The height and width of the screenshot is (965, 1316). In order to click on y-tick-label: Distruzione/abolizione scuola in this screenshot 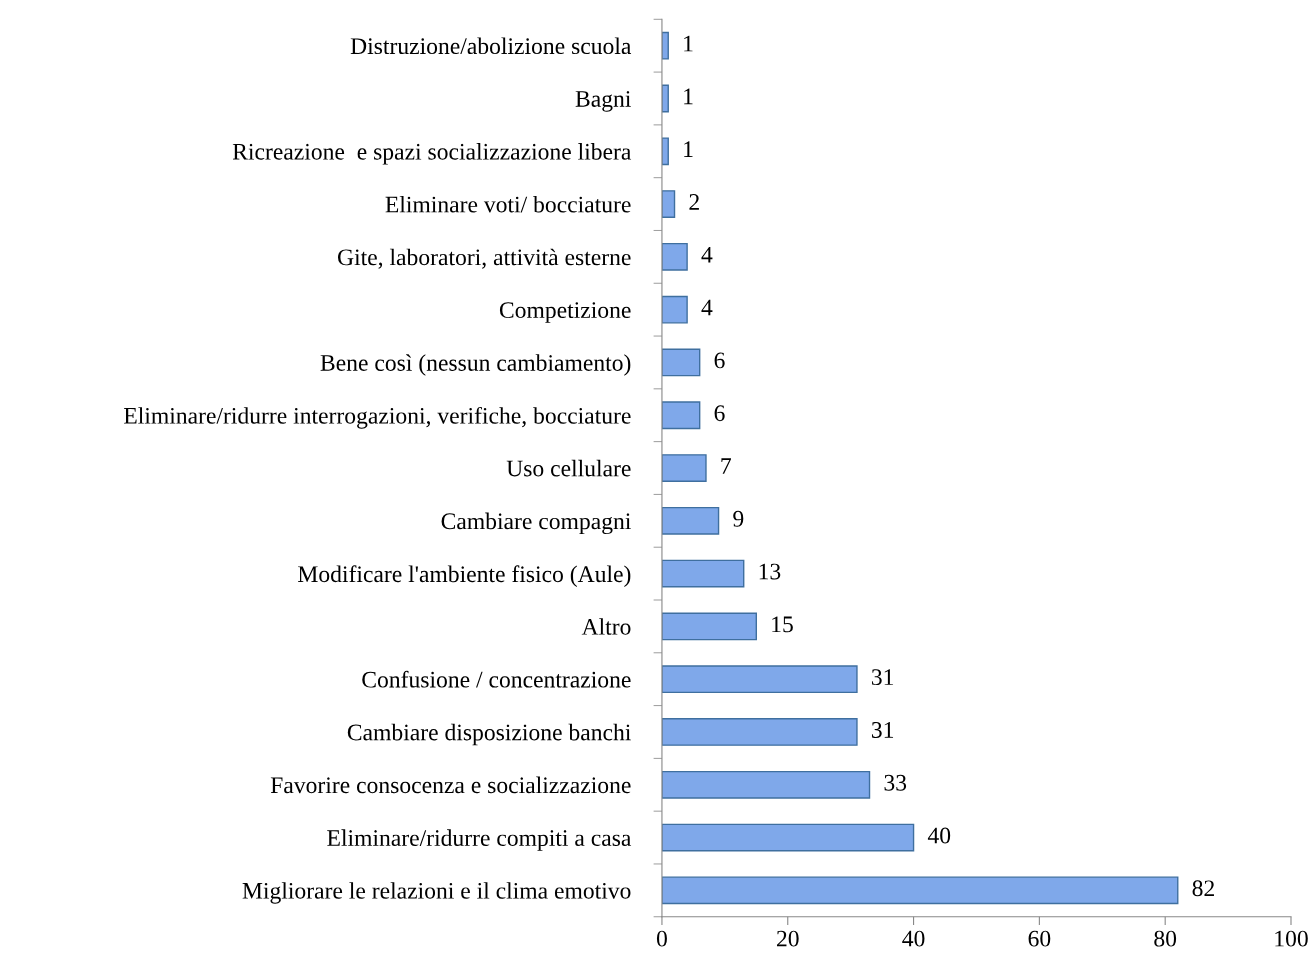, I will do `click(491, 46)`.